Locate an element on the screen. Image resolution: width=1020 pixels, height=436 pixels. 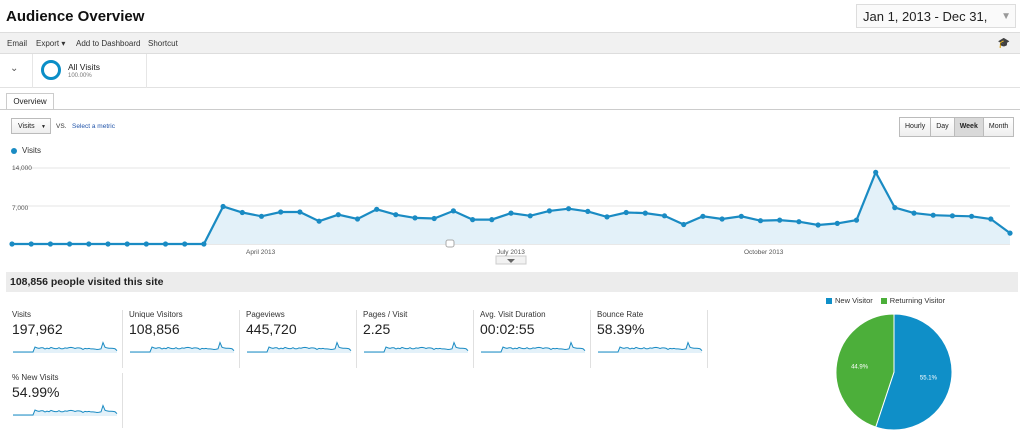
export-button: Export ▾ is located at coordinates (51, 43).